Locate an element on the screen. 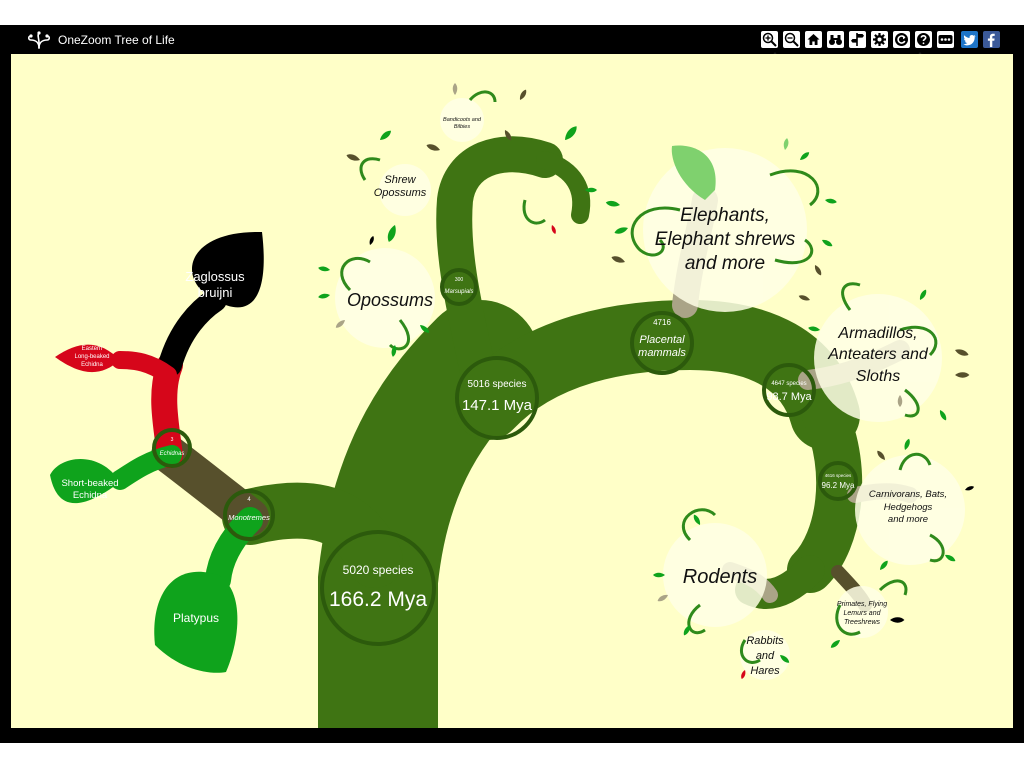  placental-species: 4716 is located at coordinates (662, 322).